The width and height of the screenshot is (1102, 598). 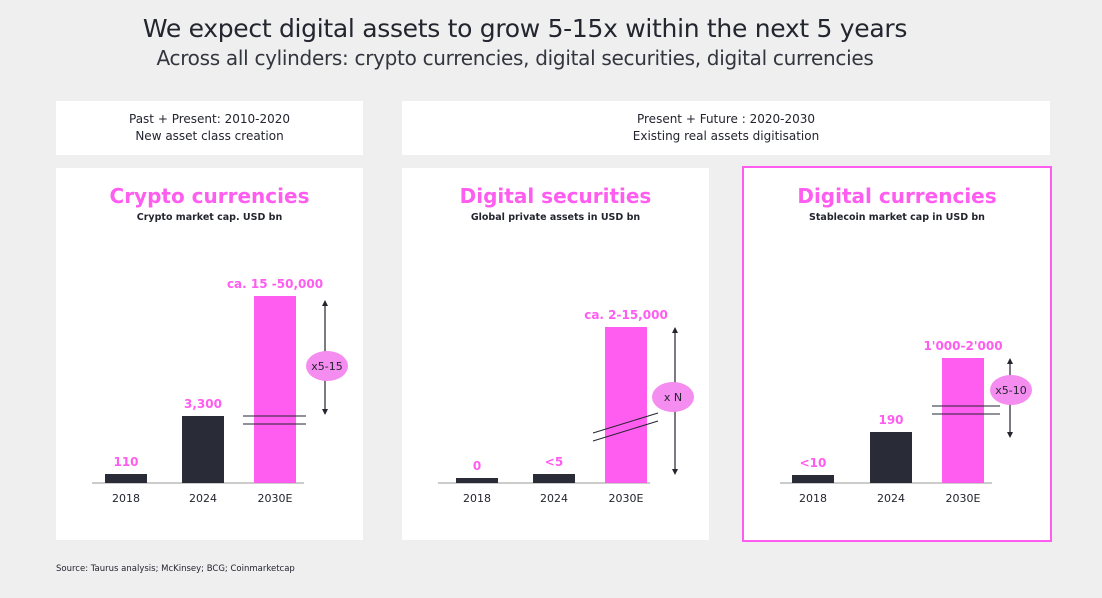 What do you see at coordinates (726, 136) in the screenshot?
I see `header-description: Existing real assets digitisation` at bounding box center [726, 136].